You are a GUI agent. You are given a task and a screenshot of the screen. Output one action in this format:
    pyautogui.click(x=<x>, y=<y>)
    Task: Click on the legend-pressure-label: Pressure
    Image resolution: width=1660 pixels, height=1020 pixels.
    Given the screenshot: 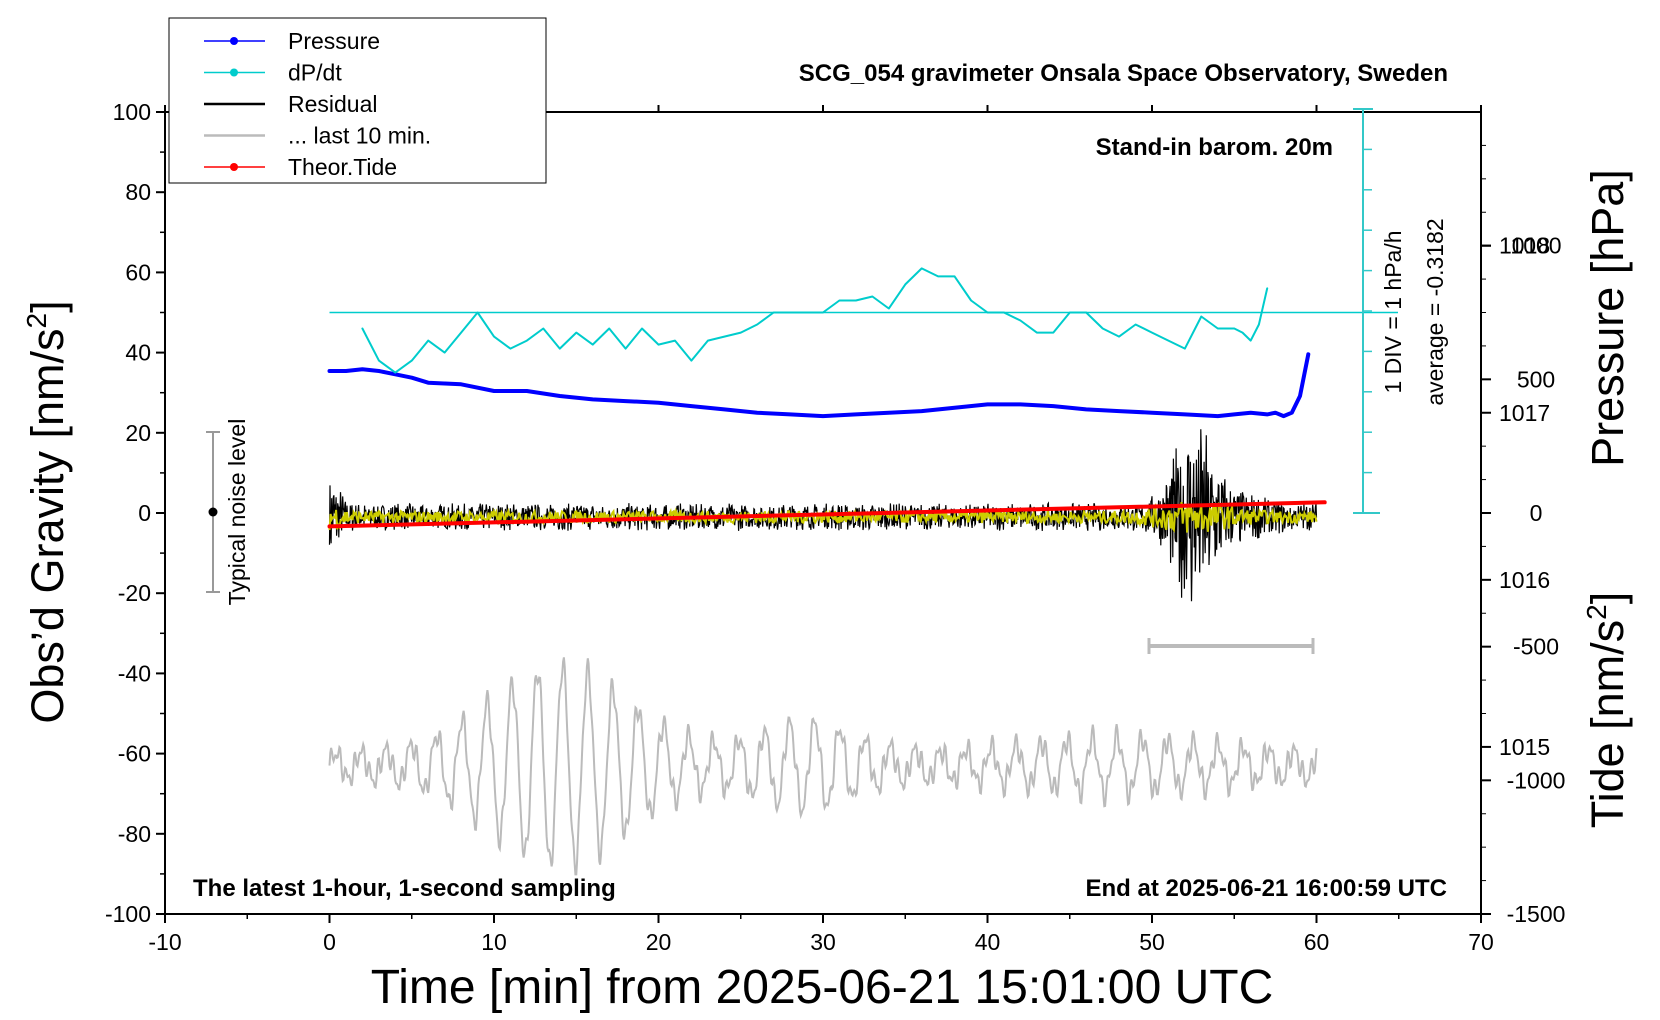 What is the action you would take?
    pyautogui.click(x=334, y=41)
    